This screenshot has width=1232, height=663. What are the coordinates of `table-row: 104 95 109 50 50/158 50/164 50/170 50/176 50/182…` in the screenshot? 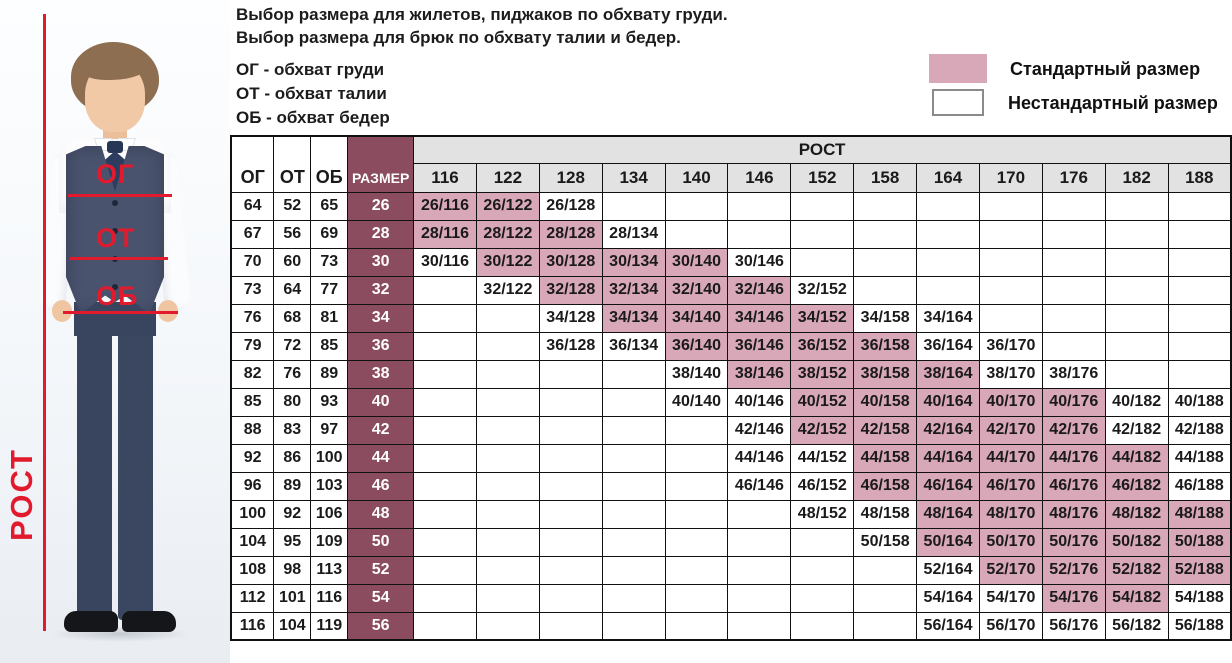 It's located at (731, 542).